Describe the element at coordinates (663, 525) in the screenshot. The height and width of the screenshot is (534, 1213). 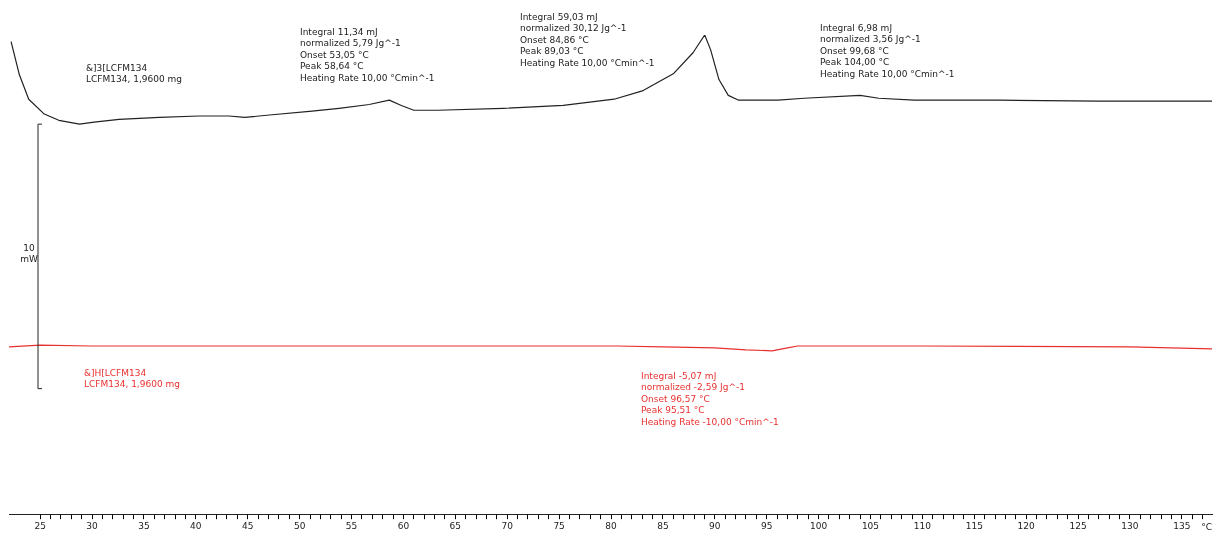
I see `x-tick-label: 85` at that location.